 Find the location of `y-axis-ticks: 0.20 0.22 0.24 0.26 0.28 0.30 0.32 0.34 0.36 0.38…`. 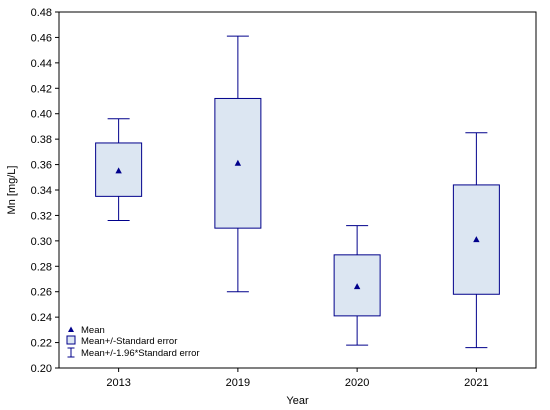

y-axis-ticks: 0.20 0.22 0.24 0.26 0.28 0.30 0.32 0.34 0.36 0.38… is located at coordinates (45, 191).